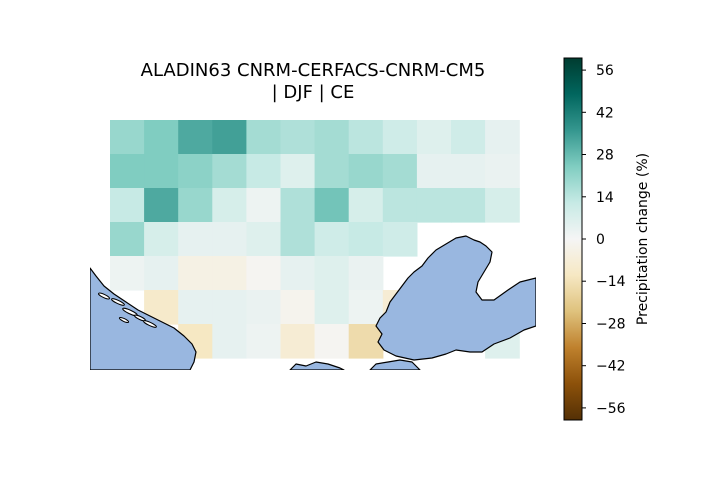 The image size is (720, 480). I want to click on colorbar-gradient, so click(573, 239).